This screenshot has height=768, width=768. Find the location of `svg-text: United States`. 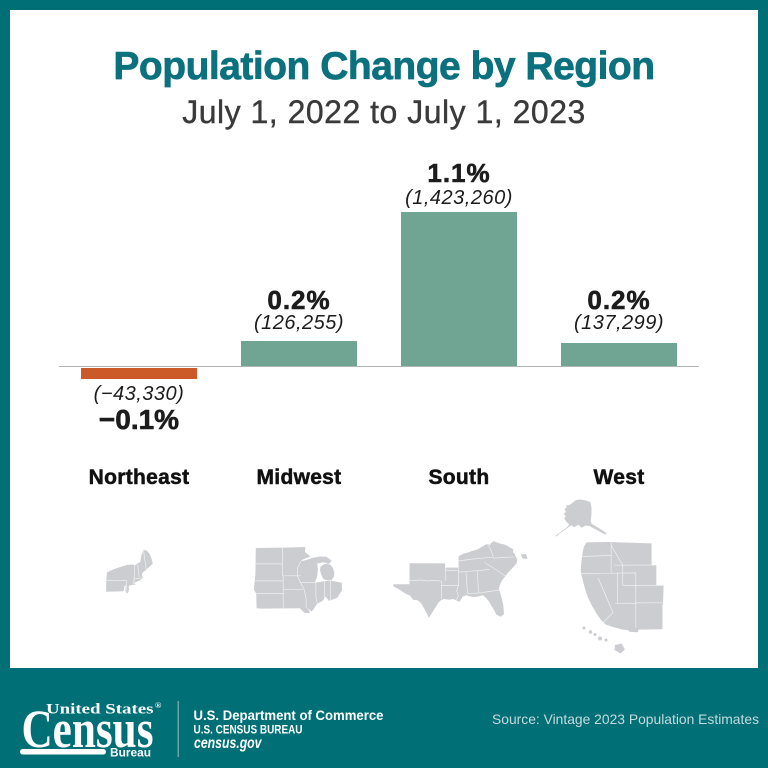

svg-text: United States is located at coordinates (100, 710).